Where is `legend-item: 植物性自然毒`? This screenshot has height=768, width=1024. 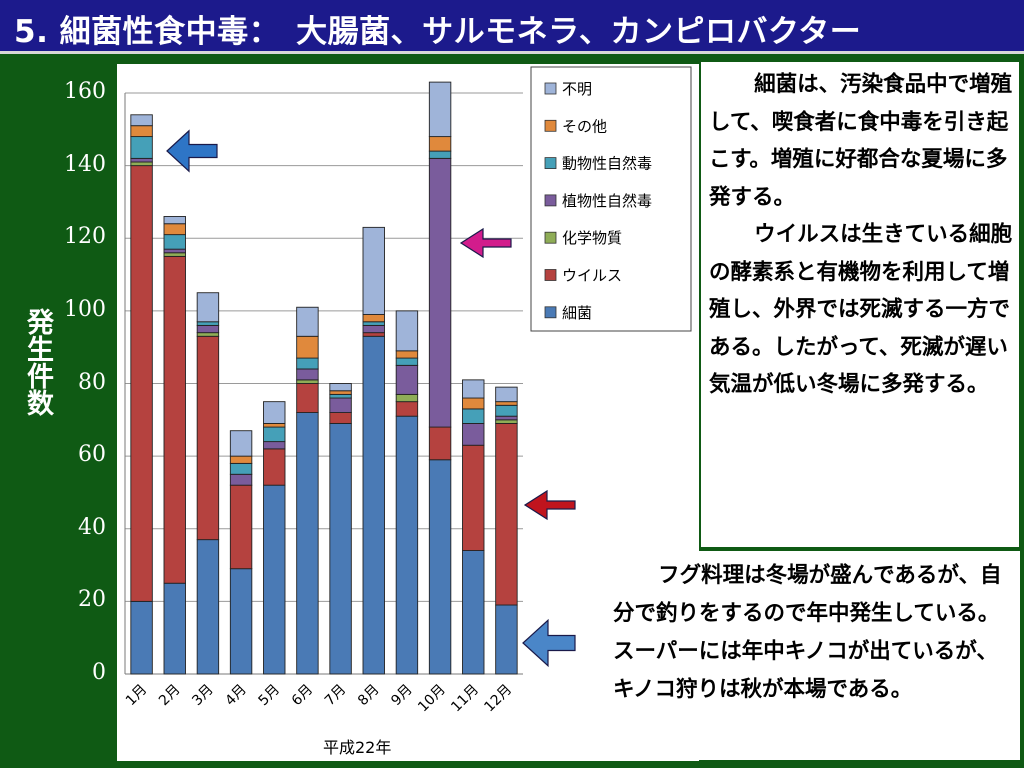
legend-item: 植物性自然毒 is located at coordinates (598, 201).